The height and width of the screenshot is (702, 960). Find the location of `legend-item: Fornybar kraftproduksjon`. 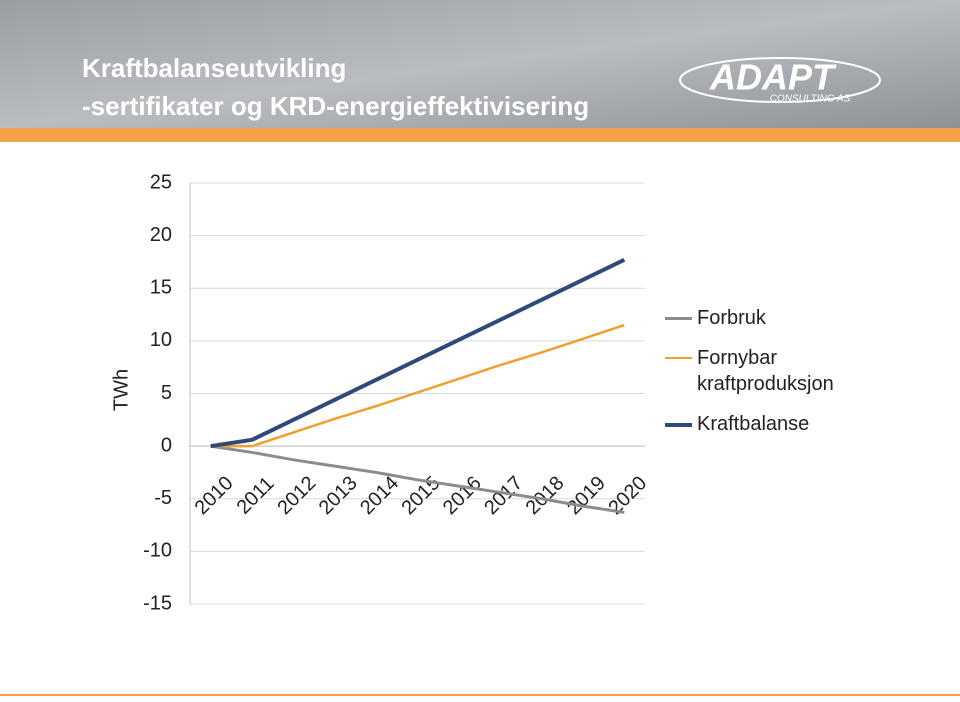

legend-item: Fornybar kraftproduksjon is located at coordinates (760, 371).